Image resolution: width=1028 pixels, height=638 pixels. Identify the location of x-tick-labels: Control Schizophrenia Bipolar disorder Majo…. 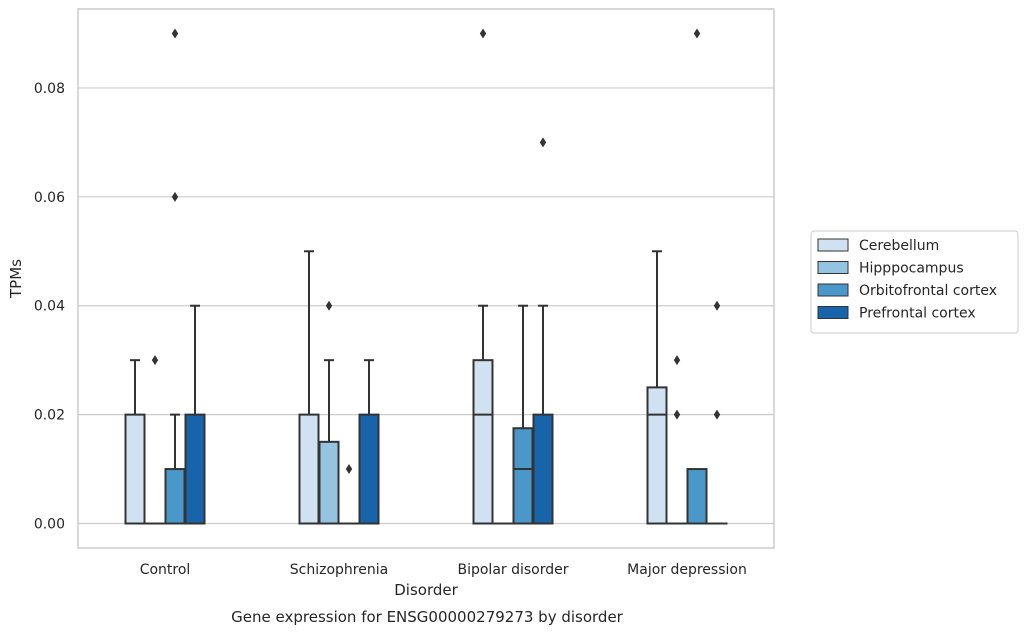
(443, 570).